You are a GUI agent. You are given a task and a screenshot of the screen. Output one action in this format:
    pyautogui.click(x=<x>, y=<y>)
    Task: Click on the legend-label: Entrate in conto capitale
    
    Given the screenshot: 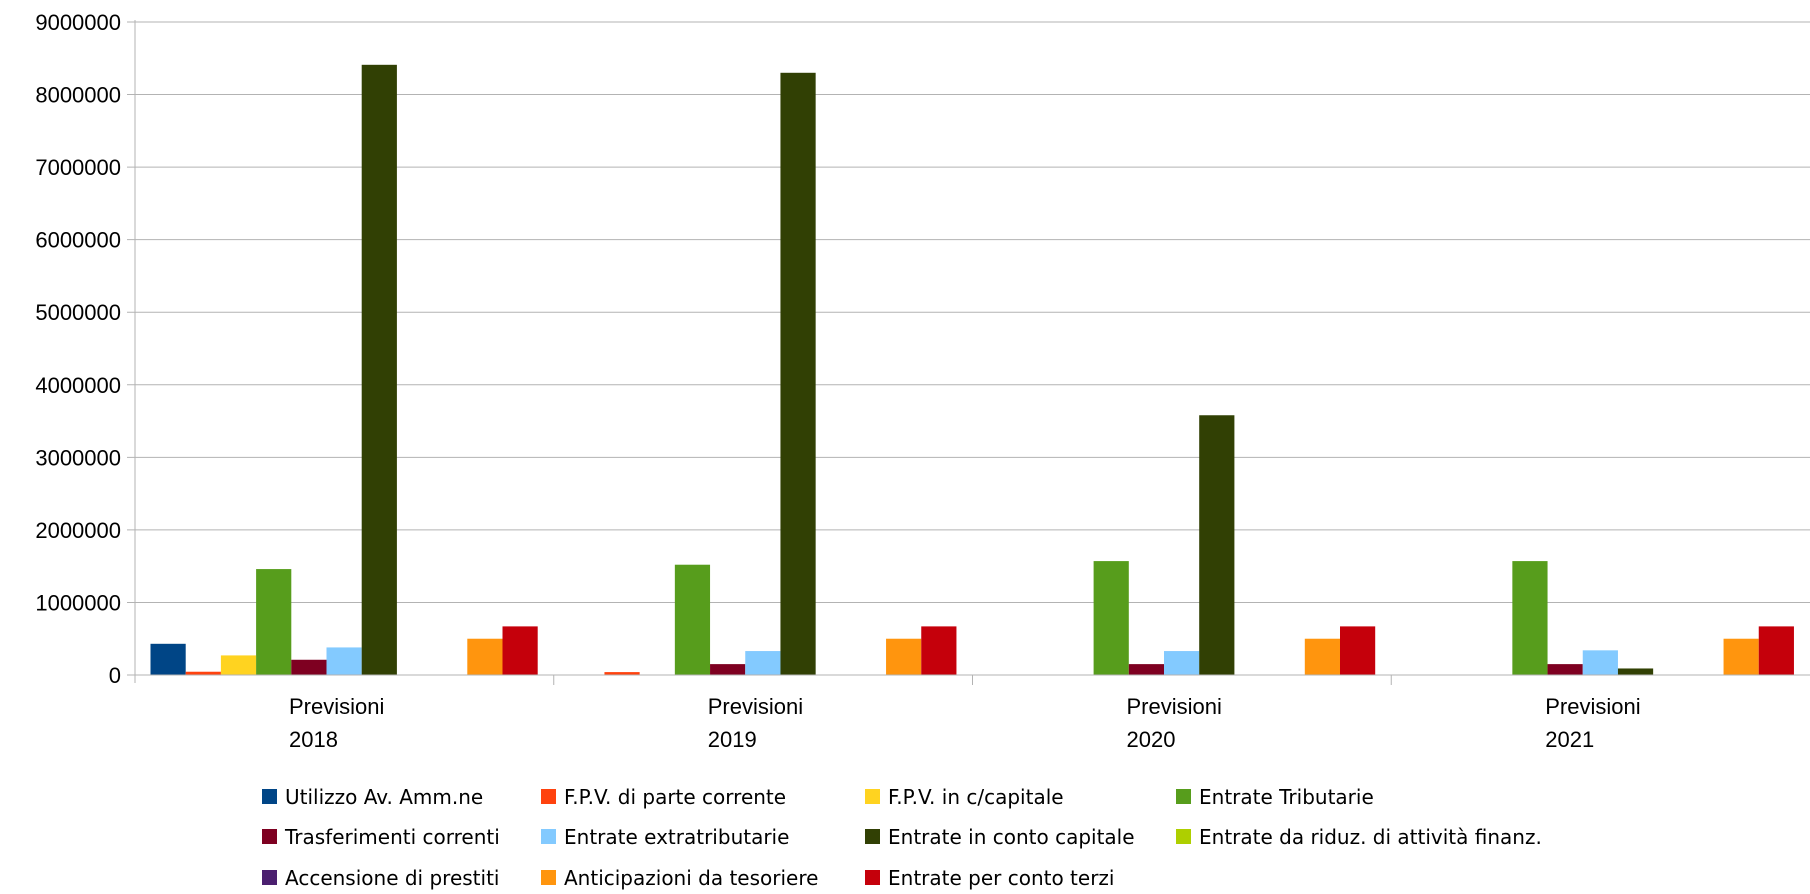 What is the action you would take?
    pyautogui.click(x=1011, y=837)
    